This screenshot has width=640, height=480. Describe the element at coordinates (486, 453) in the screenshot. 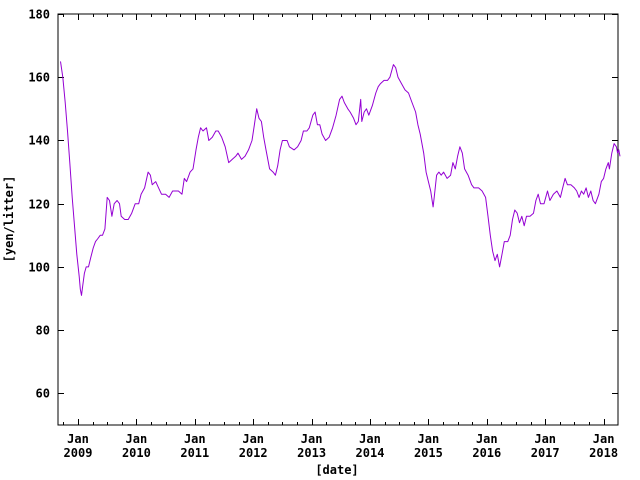

I see `x-tick-label-year: 2016` at that location.